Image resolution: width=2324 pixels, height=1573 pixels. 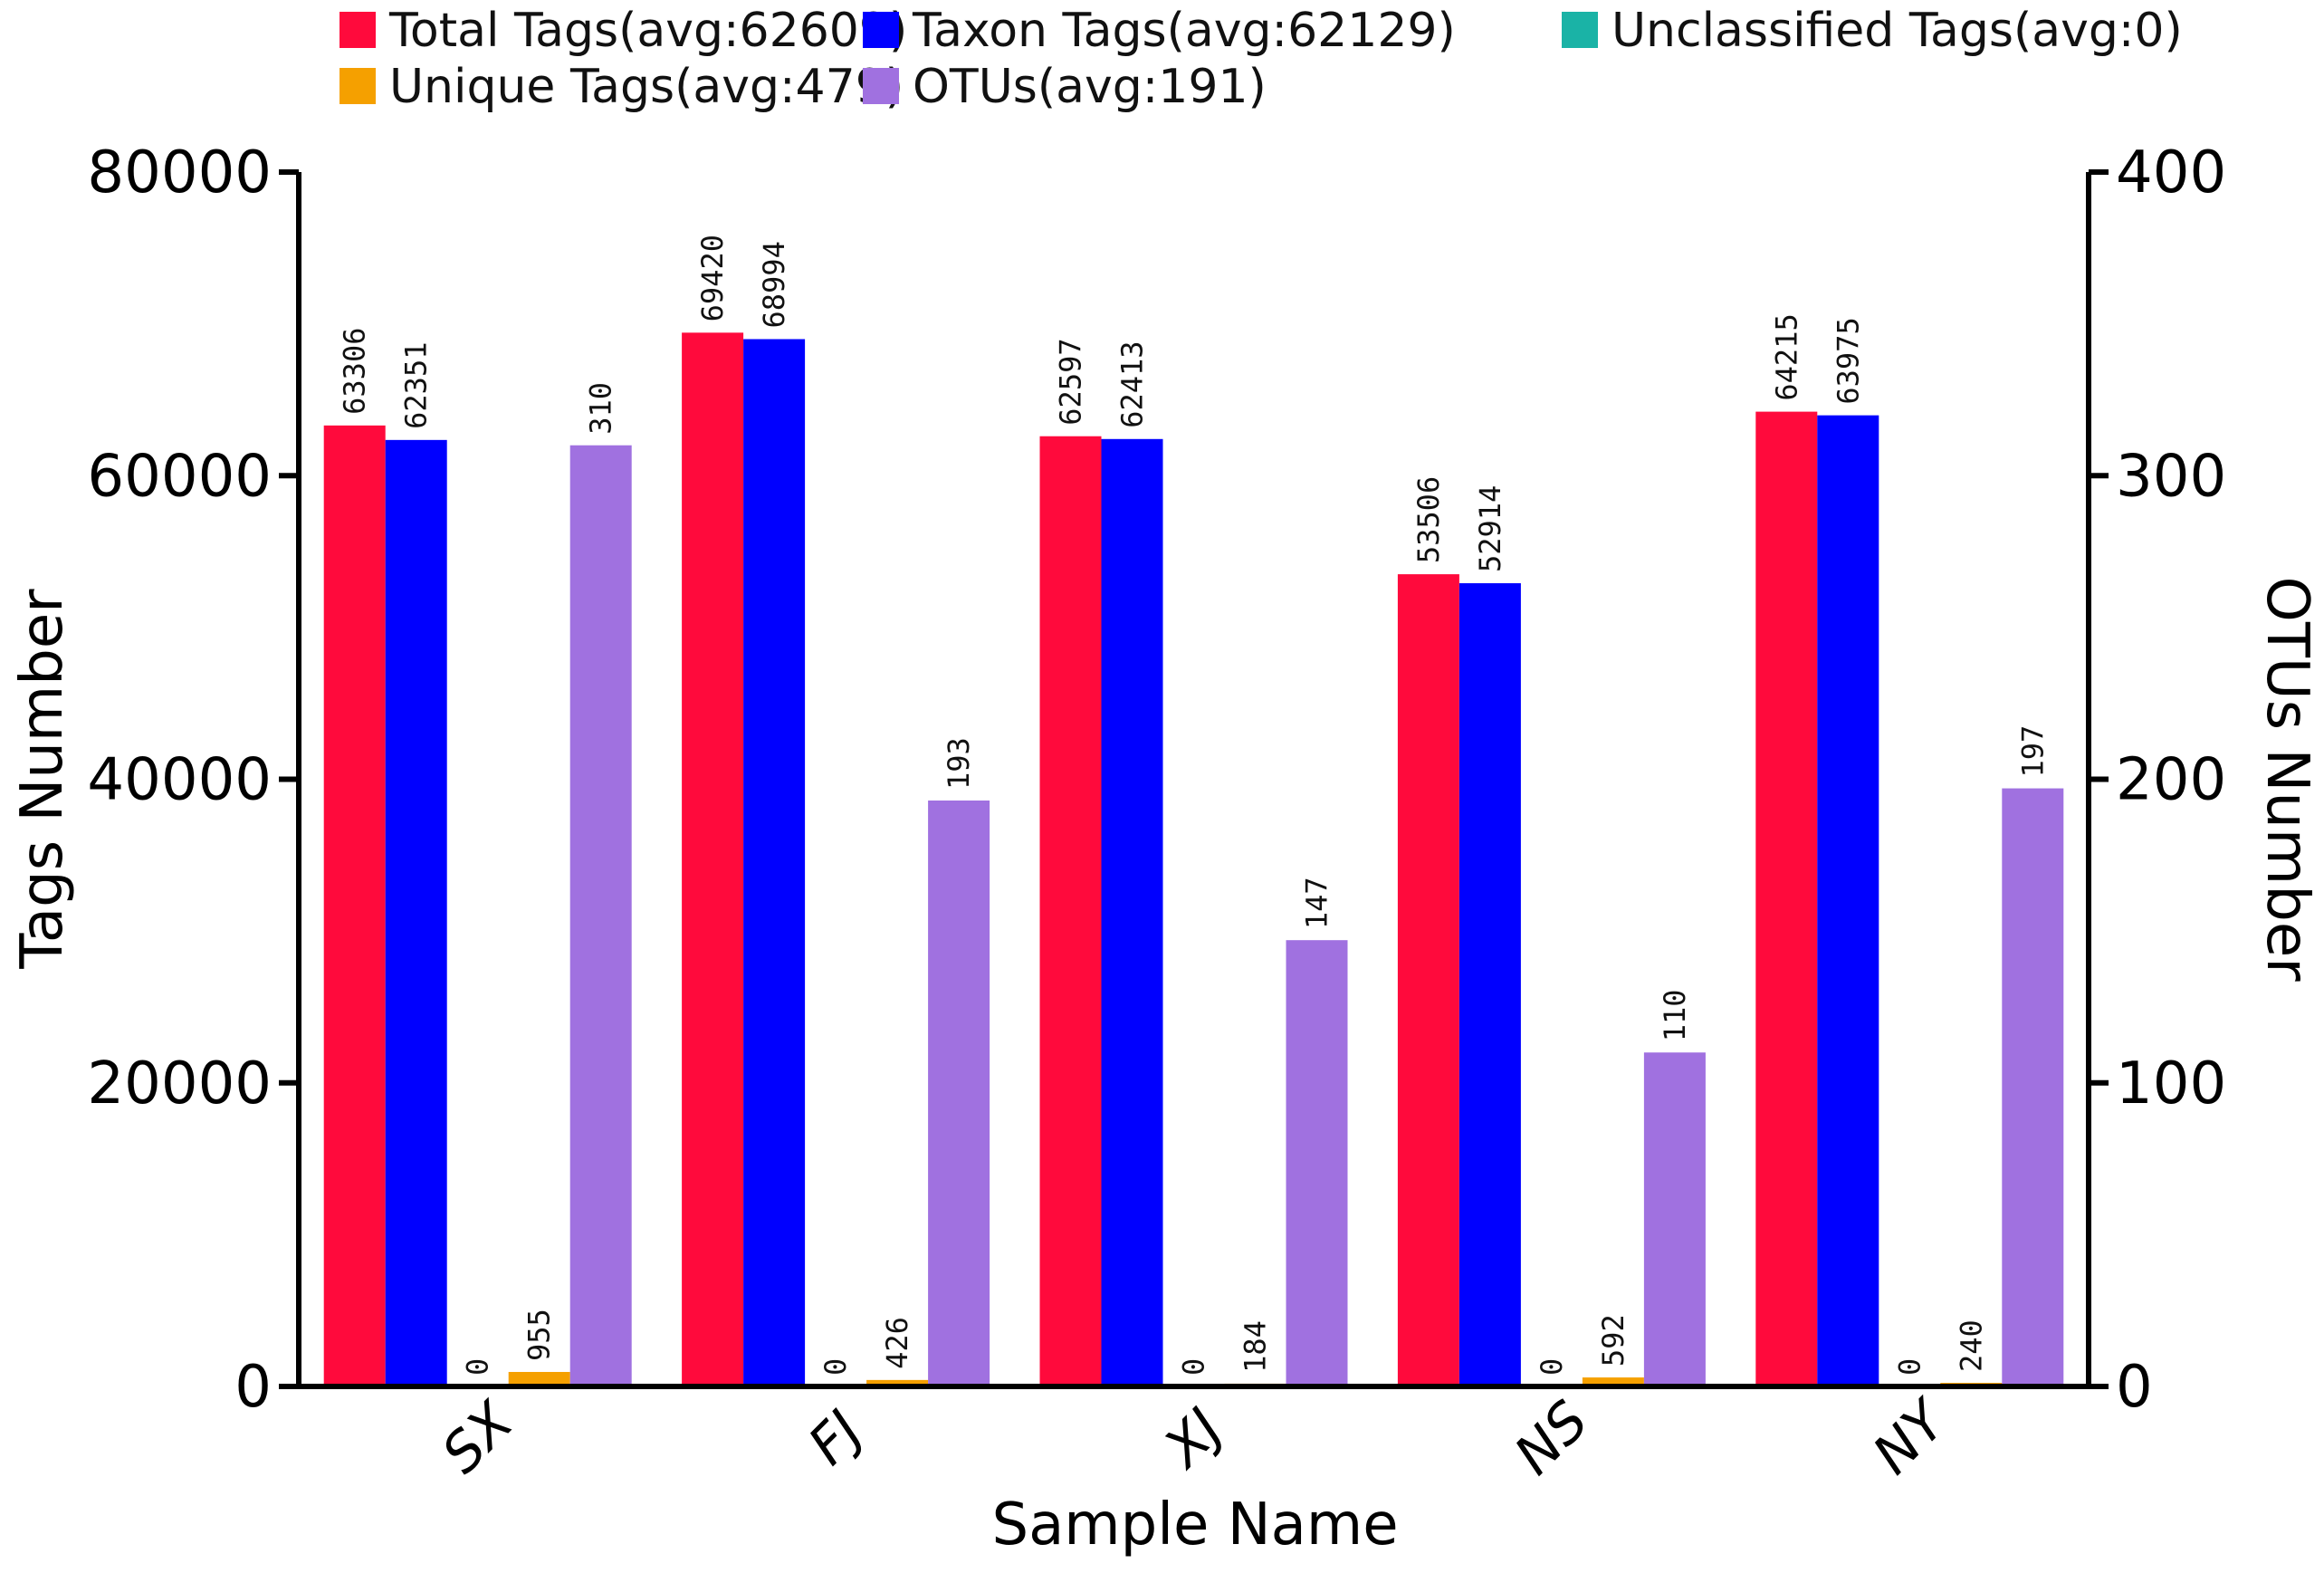 What do you see at coordinates (1490, 528) in the screenshot?
I see `data-label-taxon-tags-ns: 52914` at bounding box center [1490, 528].